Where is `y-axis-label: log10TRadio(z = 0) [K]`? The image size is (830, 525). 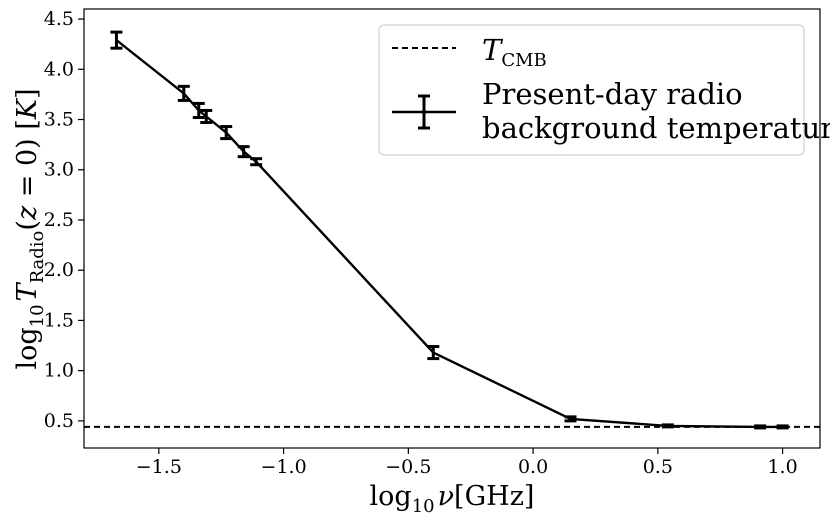 y-axis-label: log10TRadio(z = 0) [K] is located at coordinates (30, 228).